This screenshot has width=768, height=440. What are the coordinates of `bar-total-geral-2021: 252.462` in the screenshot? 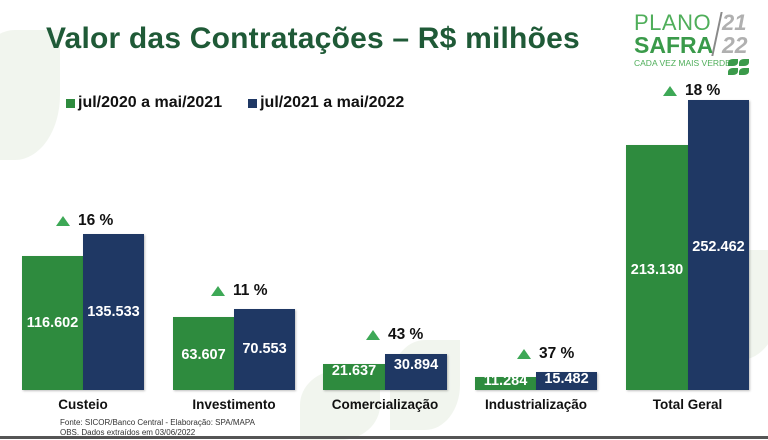 It's located at (718, 245).